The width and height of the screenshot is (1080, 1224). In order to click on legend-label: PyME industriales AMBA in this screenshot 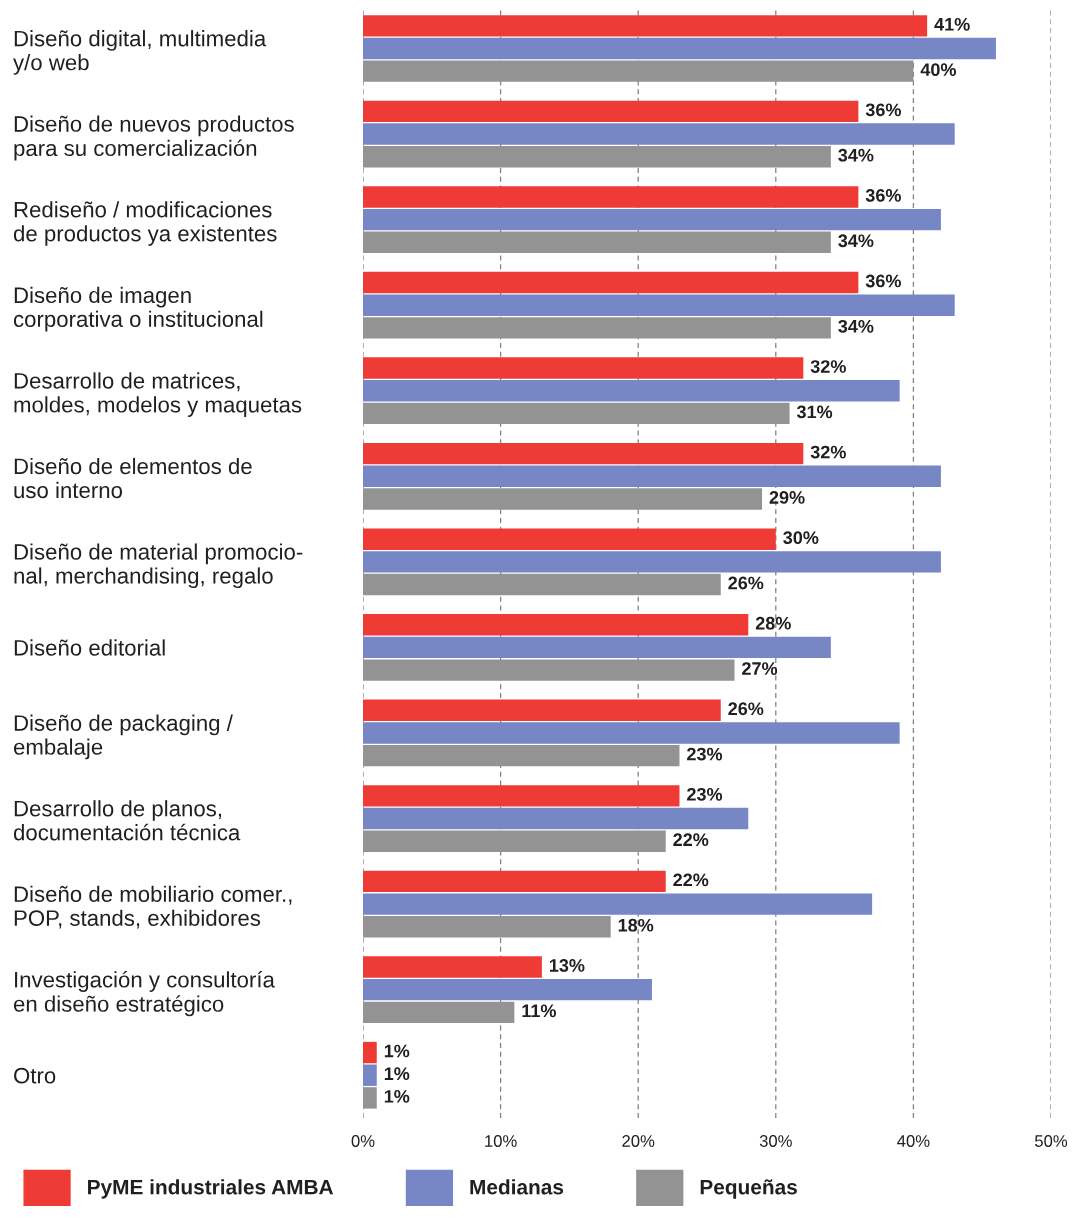, I will do `click(211, 1189)`.